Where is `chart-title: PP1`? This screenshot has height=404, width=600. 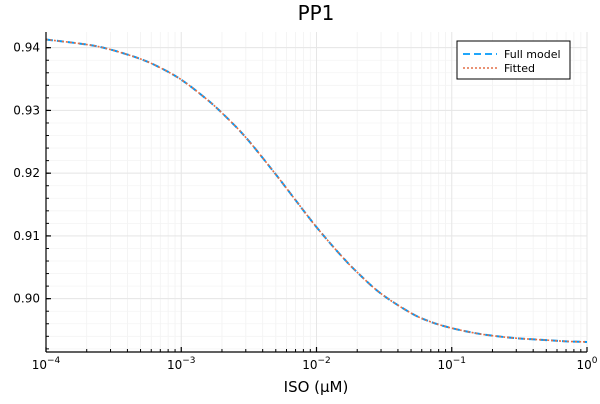
chart-title: PP1 is located at coordinates (316, 13).